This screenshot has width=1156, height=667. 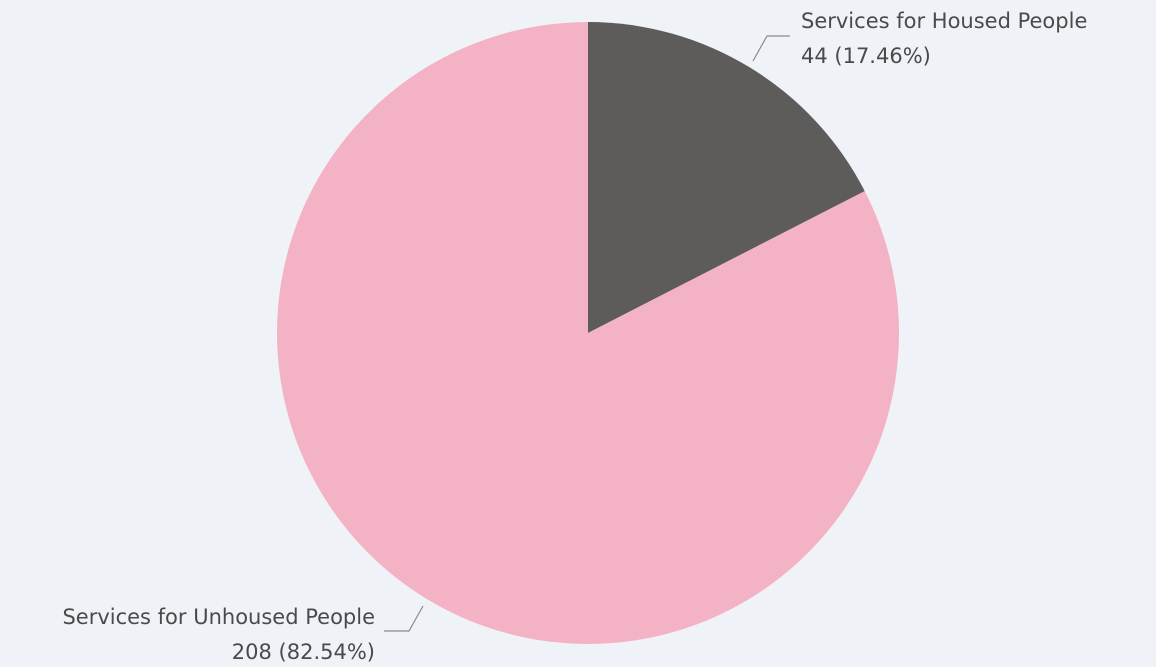 I want to click on slice-label-housed-value: 44 (17.46%), so click(x=866, y=56).